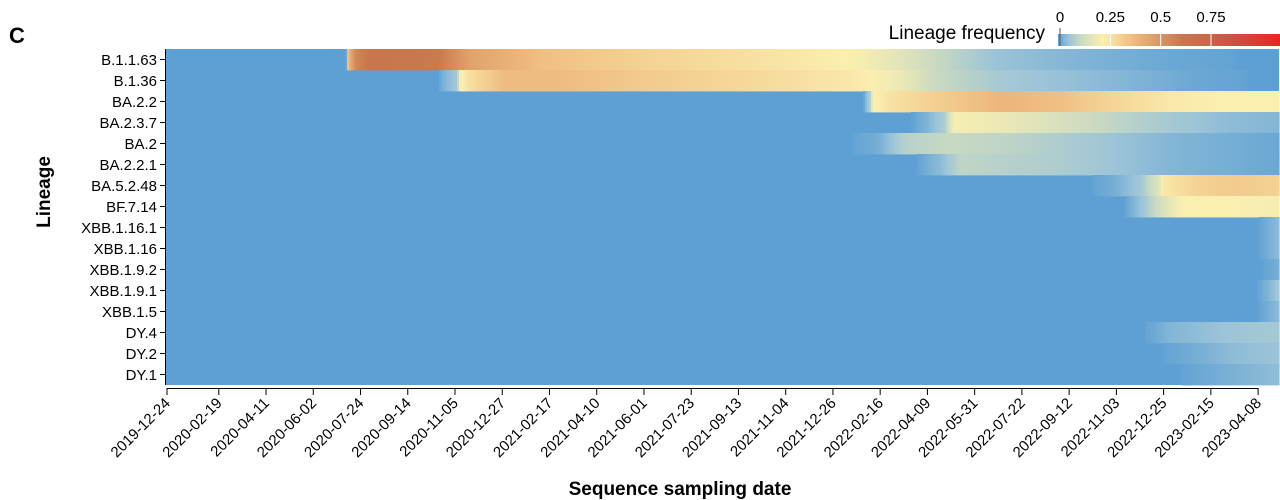 The width and height of the screenshot is (1280, 500). Describe the element at coordinates (141, 333) in the screenshot. I see `y-tick-label: DY.4` at that location.